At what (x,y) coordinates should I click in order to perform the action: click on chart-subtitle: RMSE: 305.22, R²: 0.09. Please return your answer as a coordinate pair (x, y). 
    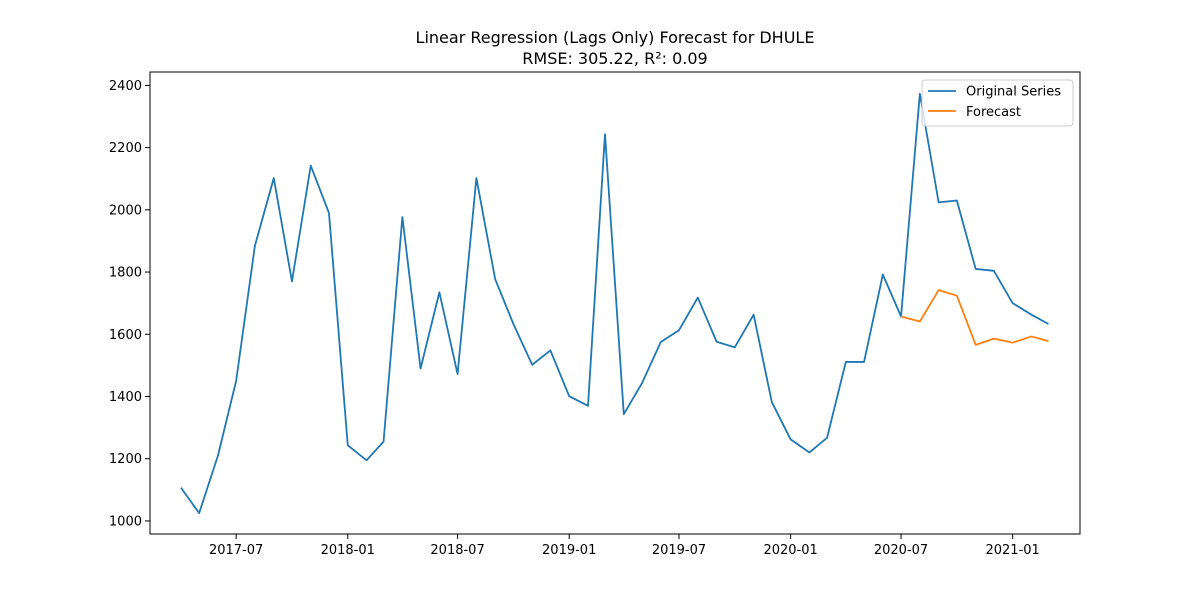
    Looking at the image, I should click on (614, 58).